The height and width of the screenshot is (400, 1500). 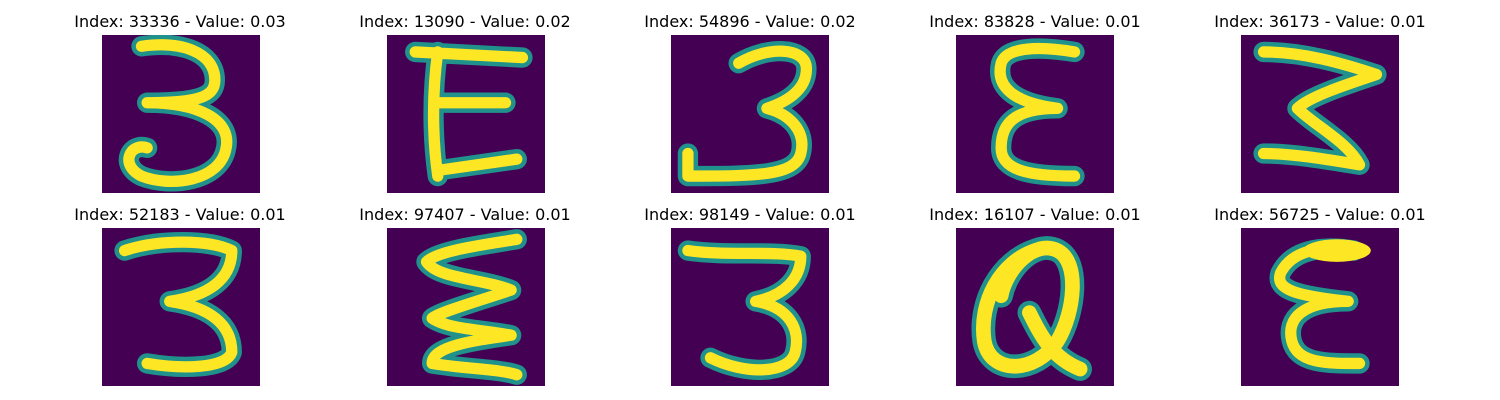 What do you see at coordinates (750, 214) in the screenshot?
I see `panel-title-8: Index: 98149 - Value: 0.01` at bounding box center [750, 214].